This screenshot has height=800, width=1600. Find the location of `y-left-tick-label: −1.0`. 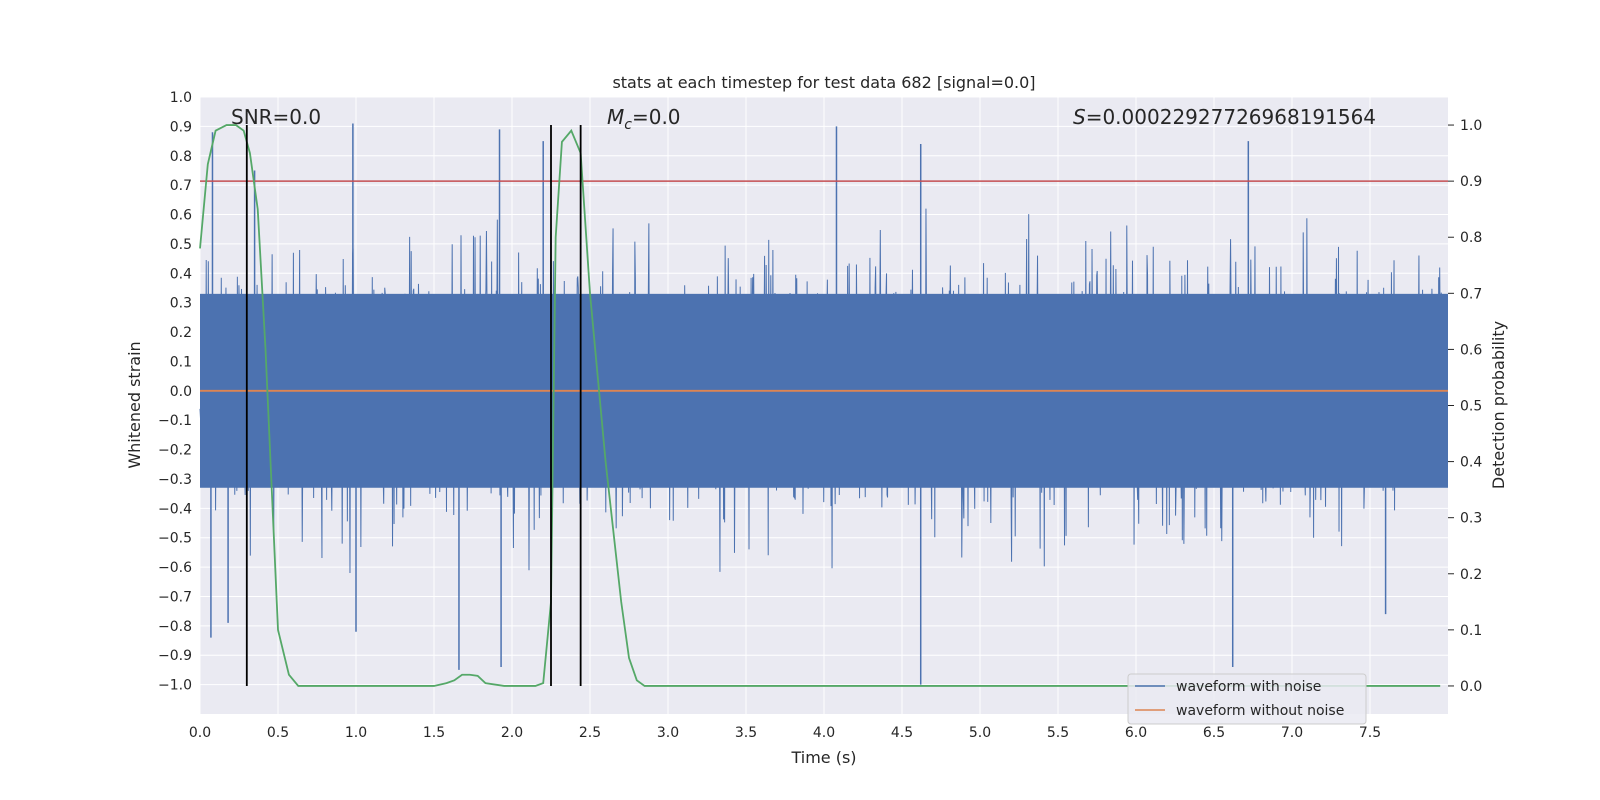

y-left-tick-label: −1.0 is located at coordinates (175, 686).